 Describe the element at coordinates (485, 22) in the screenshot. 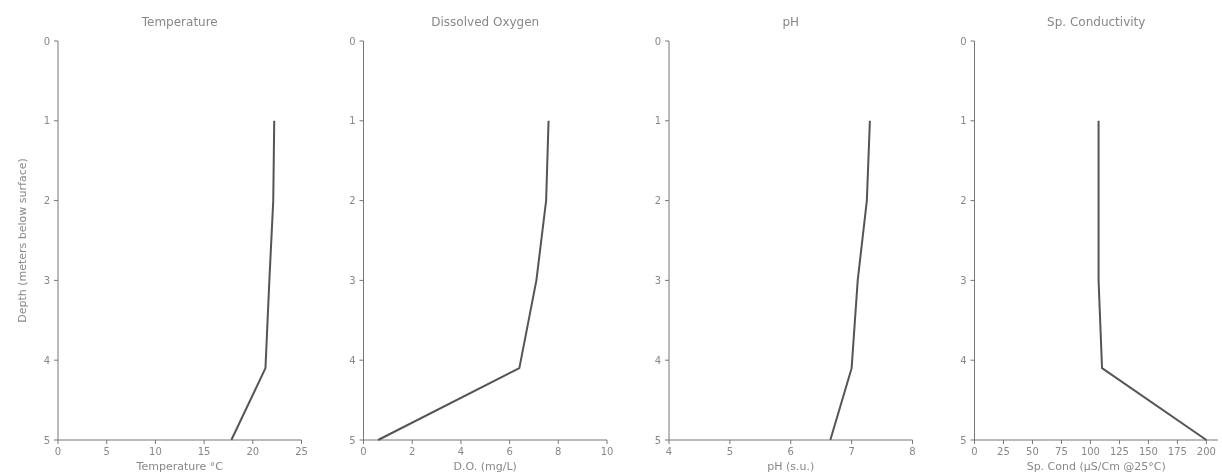

I see `chart-title: Dissolved Oxygen` at that location.